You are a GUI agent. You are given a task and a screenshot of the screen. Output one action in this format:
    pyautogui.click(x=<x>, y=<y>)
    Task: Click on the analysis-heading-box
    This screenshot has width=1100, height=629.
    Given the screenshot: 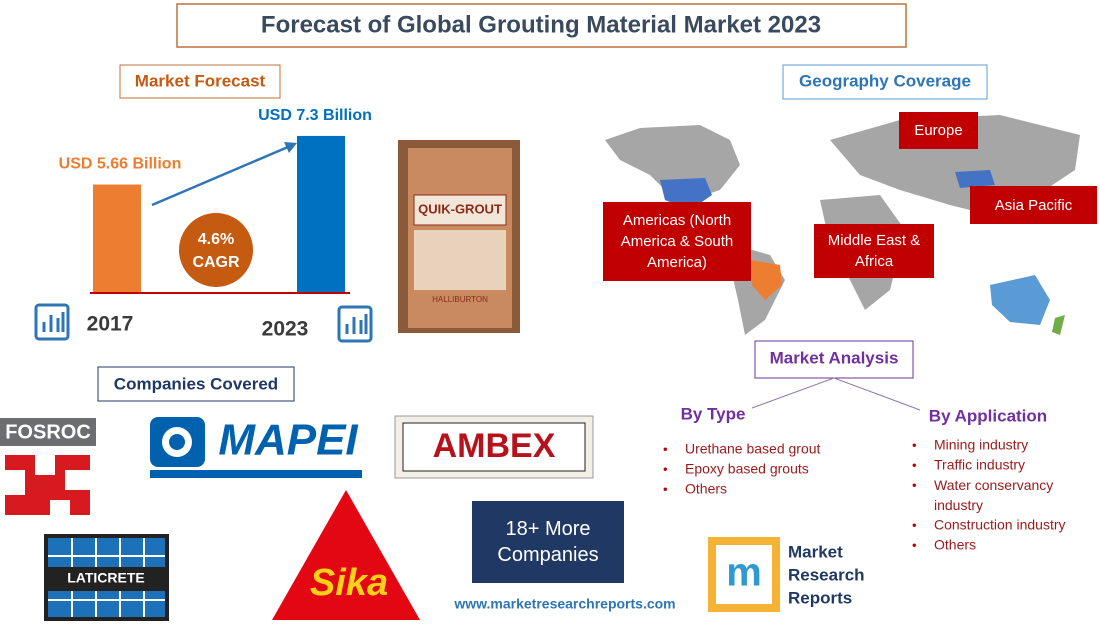 What is the action you would take?
    pyautogui.click(x=834, y=359)
    